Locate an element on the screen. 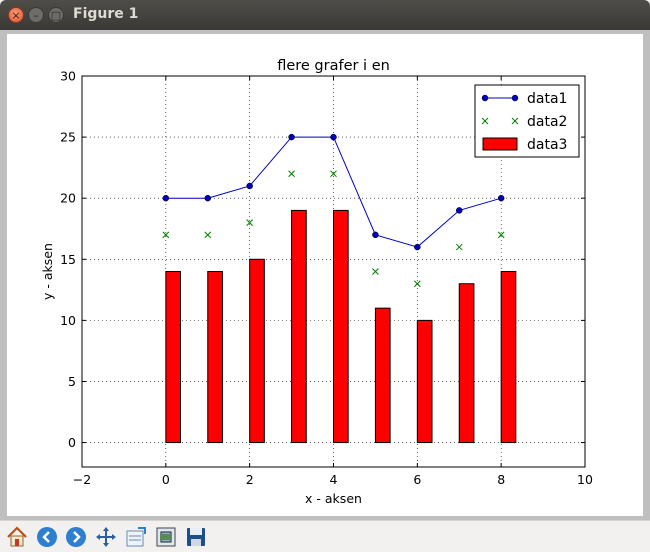  x-tick-label: 6 is located at coordinates (417, 479).